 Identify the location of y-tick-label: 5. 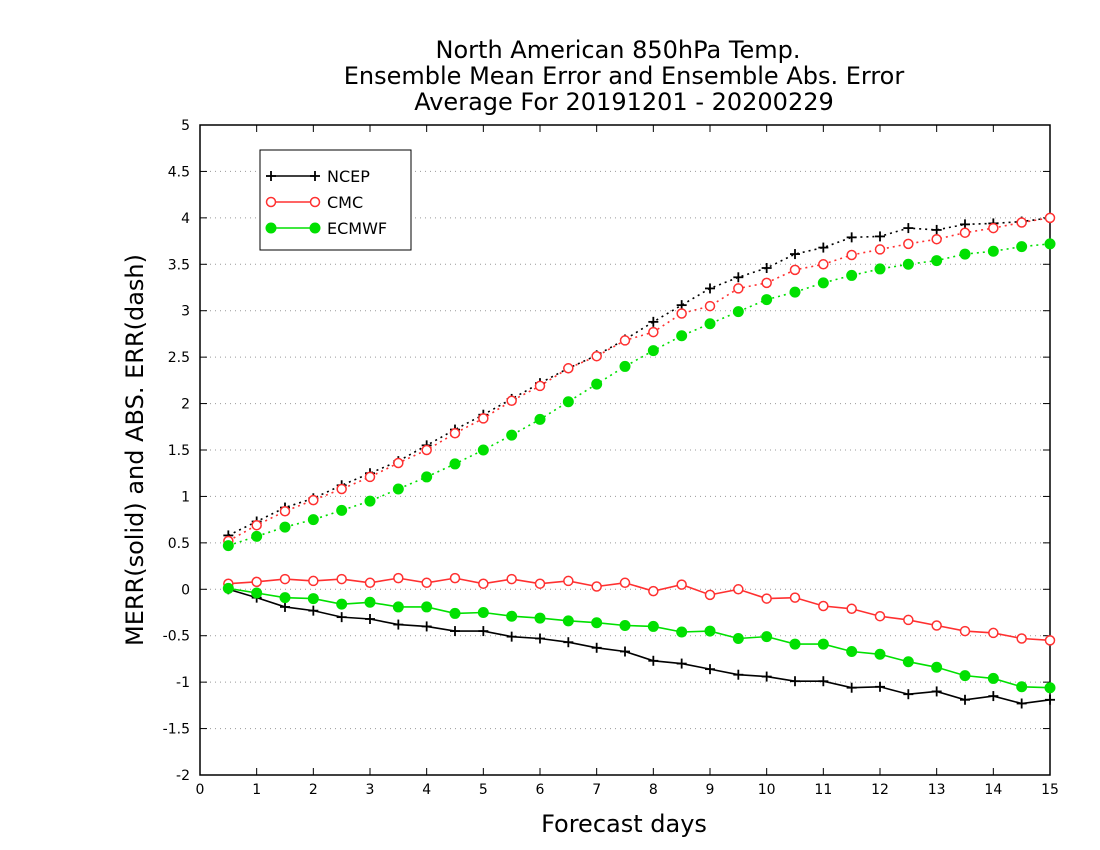
(185, 126).